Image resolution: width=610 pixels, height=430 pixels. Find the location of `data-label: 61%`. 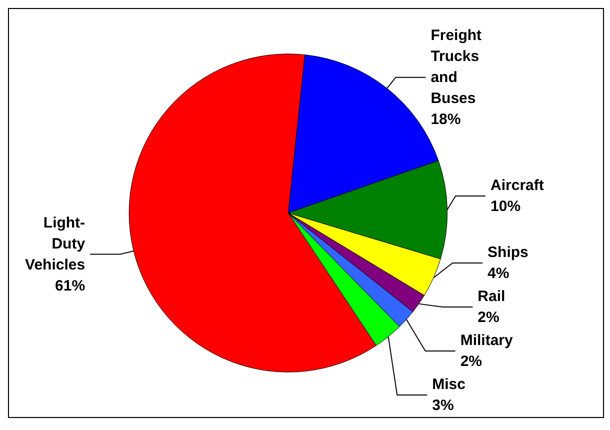

data-label: 61% is located at coordinates (70, 285).